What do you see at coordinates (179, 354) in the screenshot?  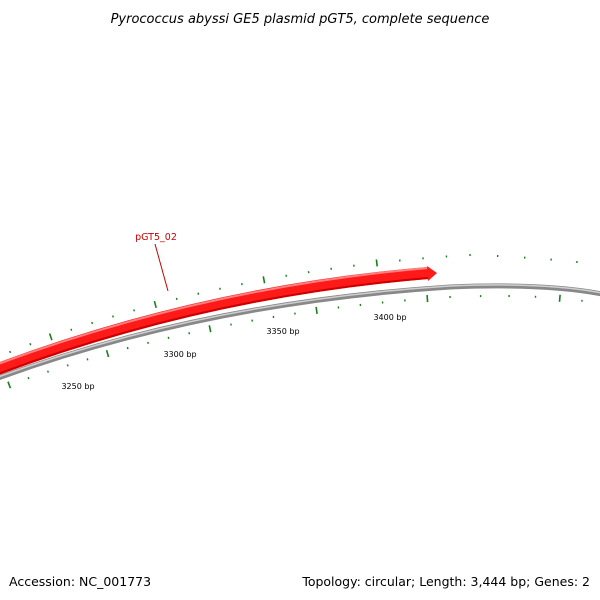 I see `ruler-label-3300: 3300 bp` at bounding box center [179, 354].